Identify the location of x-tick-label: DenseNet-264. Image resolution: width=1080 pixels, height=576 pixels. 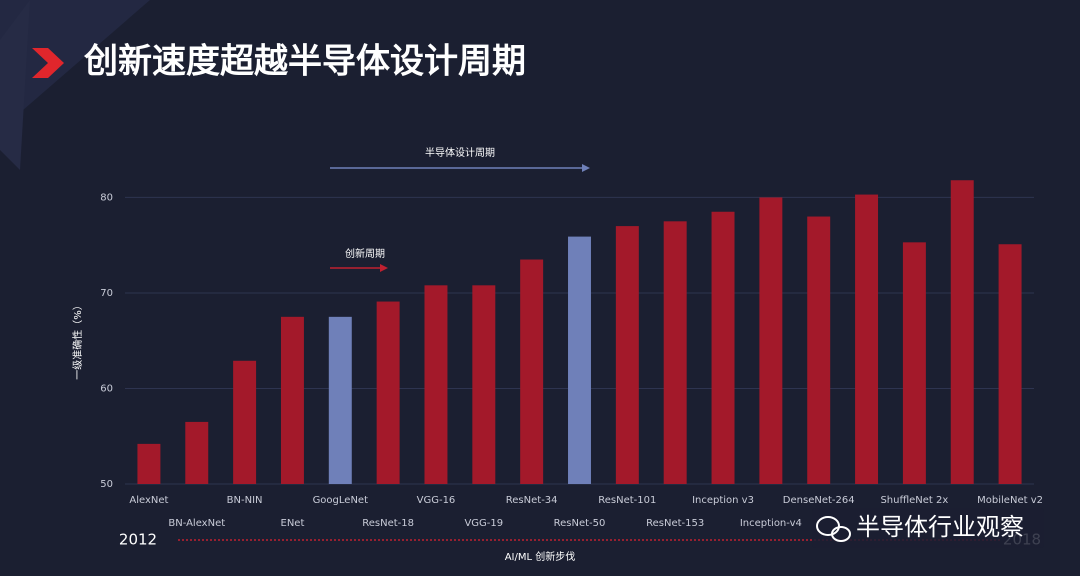
(819, 500).